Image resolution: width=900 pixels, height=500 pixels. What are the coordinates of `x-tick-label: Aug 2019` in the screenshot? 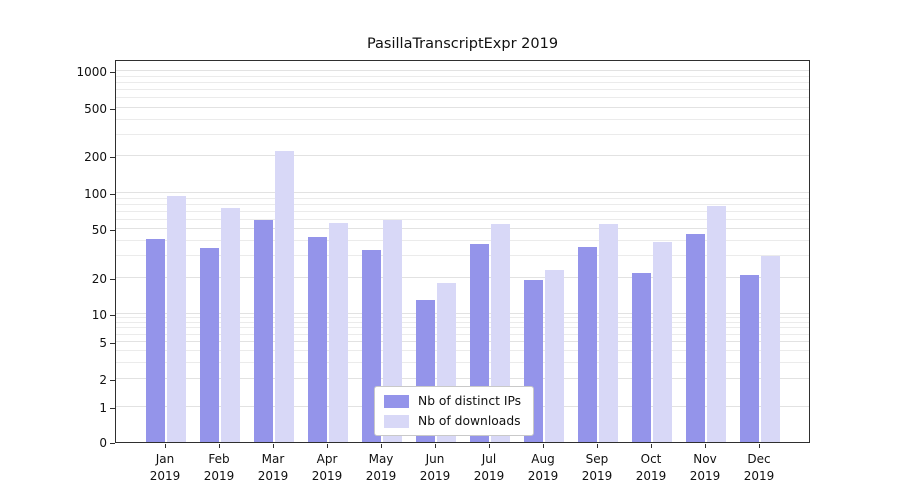 It's located at (543, 467).